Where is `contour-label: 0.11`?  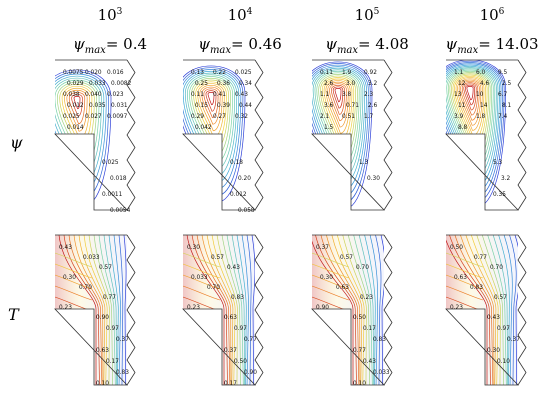
contour-label: 0.11 is located at coordinates (197, 95).